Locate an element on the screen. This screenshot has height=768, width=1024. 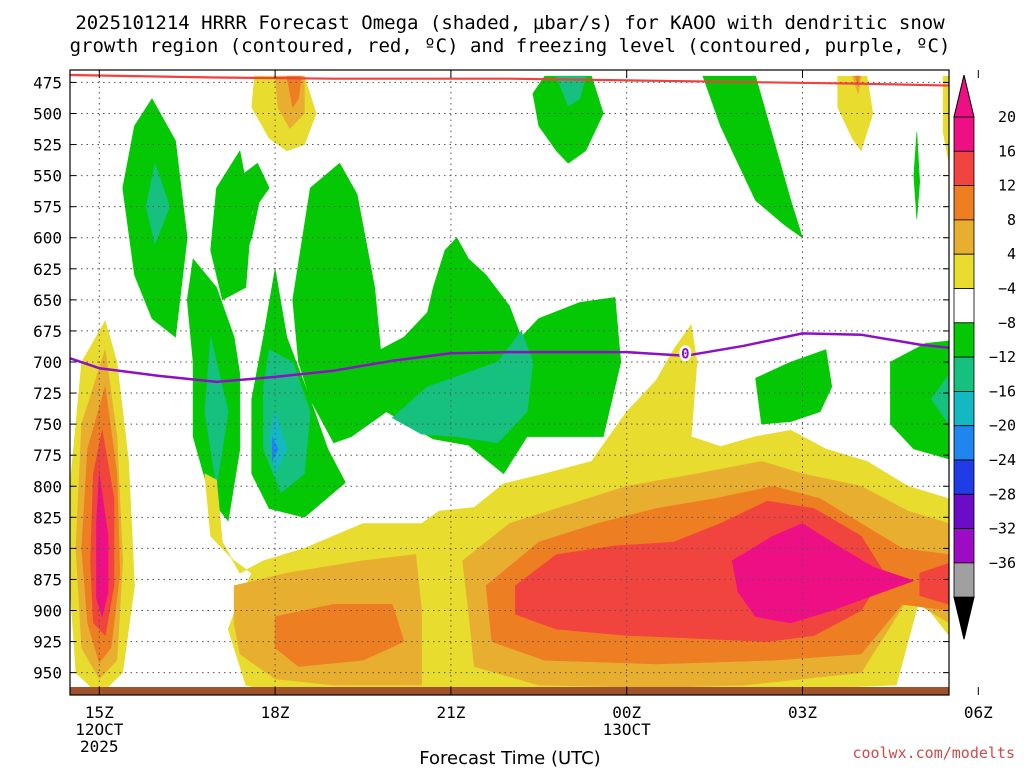
x-tick-date: 12OCT is located at coordinates (99, 729).